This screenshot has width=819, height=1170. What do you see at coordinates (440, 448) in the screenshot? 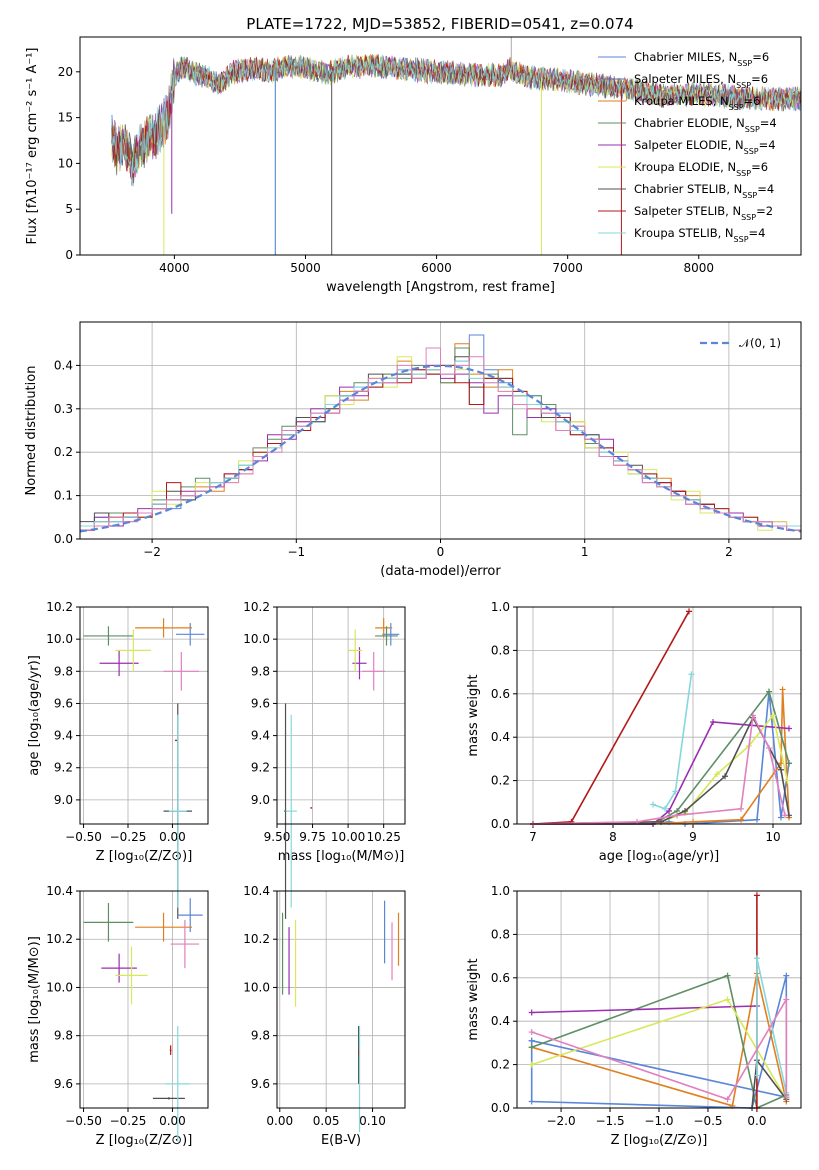
I see `gaussian-curve` at bounding box center [440, 448].